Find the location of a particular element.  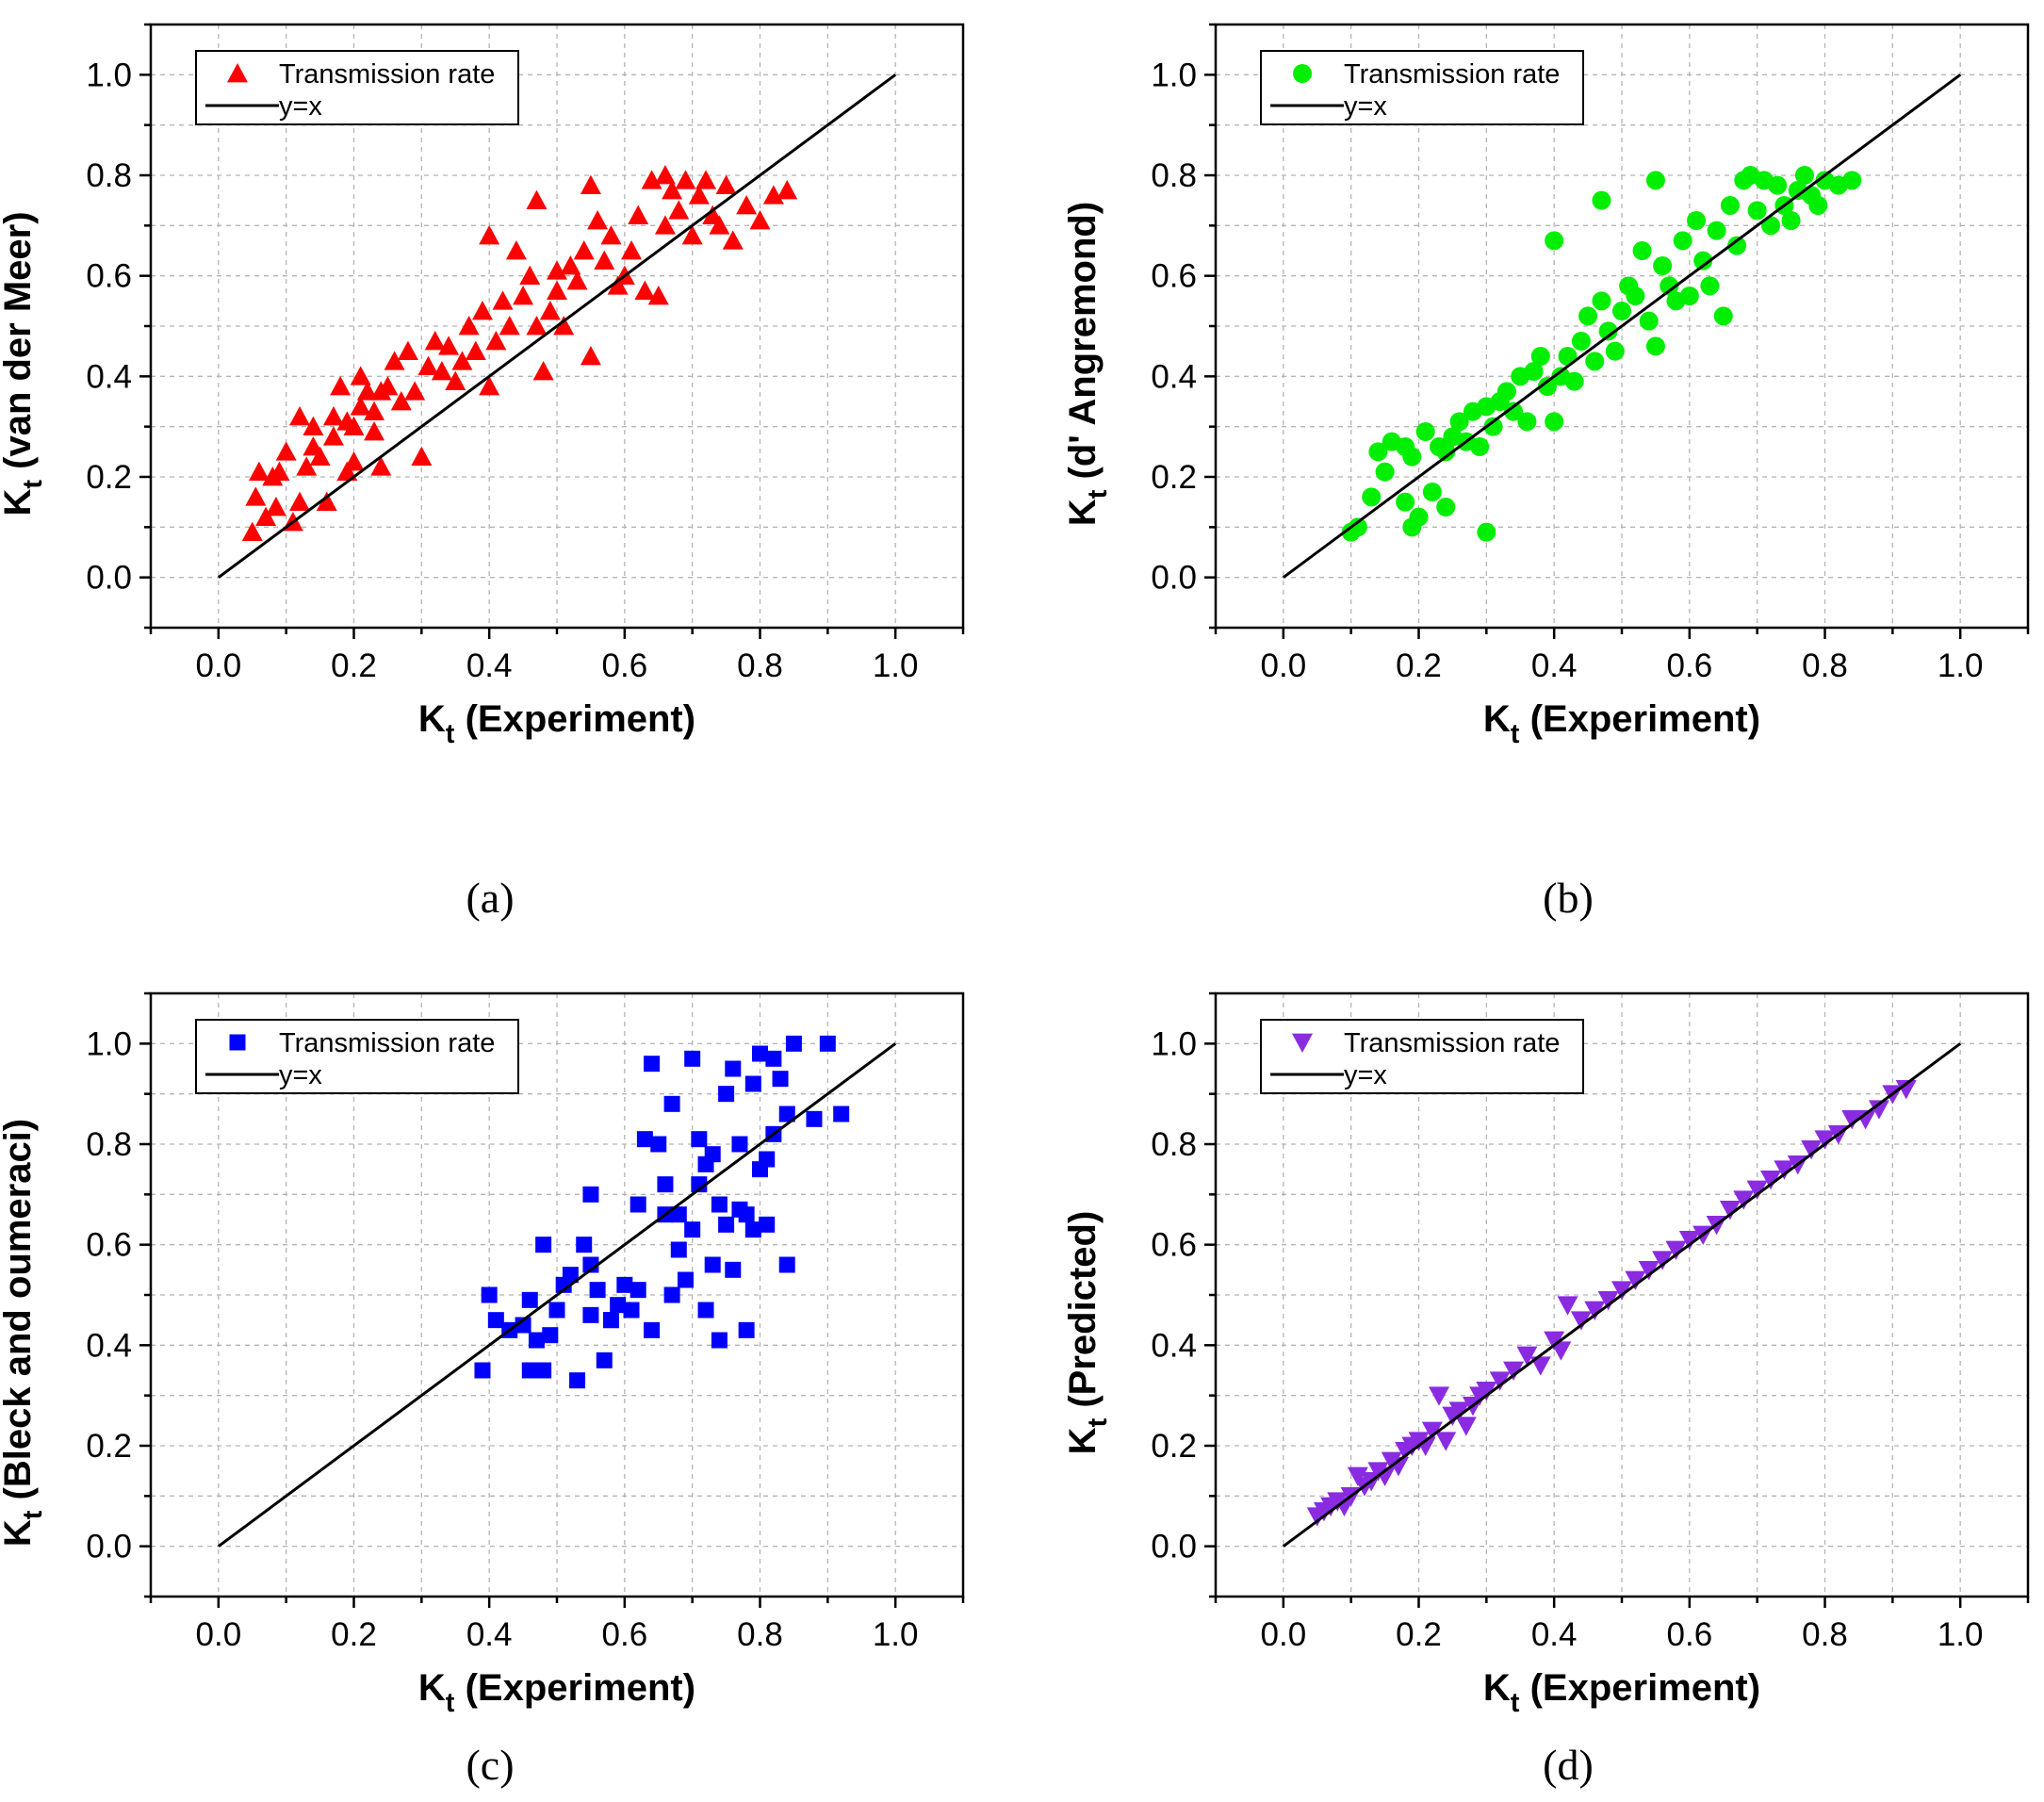

y-tick-label: 0.2 is located at coordinates (109, 1446).